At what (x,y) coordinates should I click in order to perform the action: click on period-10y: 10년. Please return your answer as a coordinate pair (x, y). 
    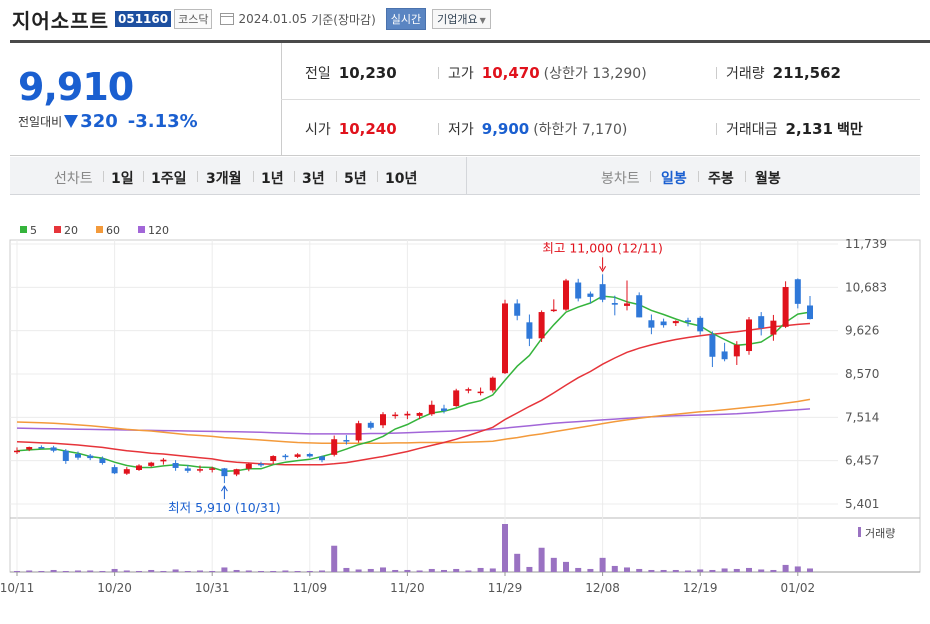
    Looking at the image, I should click on (401, 179).